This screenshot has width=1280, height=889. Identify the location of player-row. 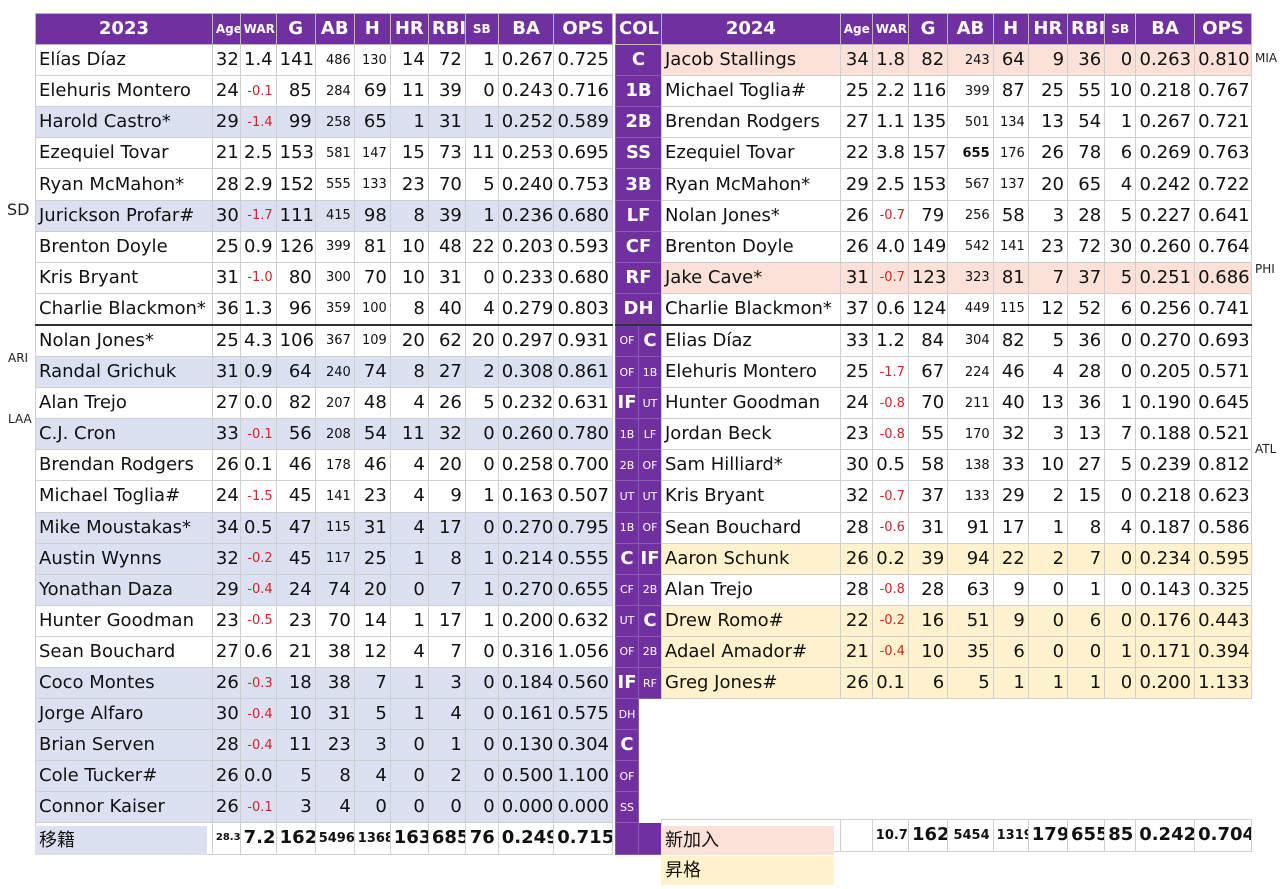
(956, 714).